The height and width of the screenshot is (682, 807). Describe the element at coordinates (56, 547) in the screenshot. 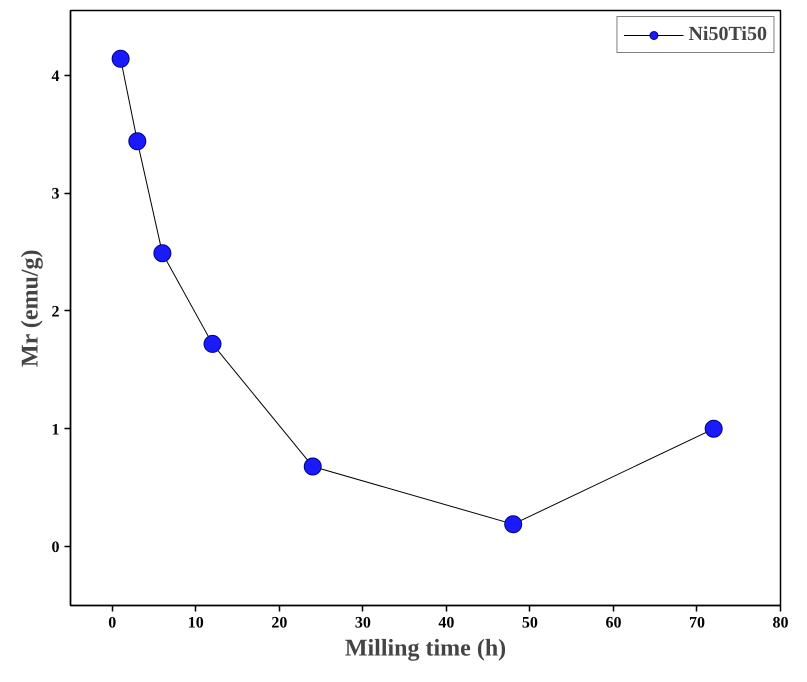

I see `y-tick-label: 0` at that location.